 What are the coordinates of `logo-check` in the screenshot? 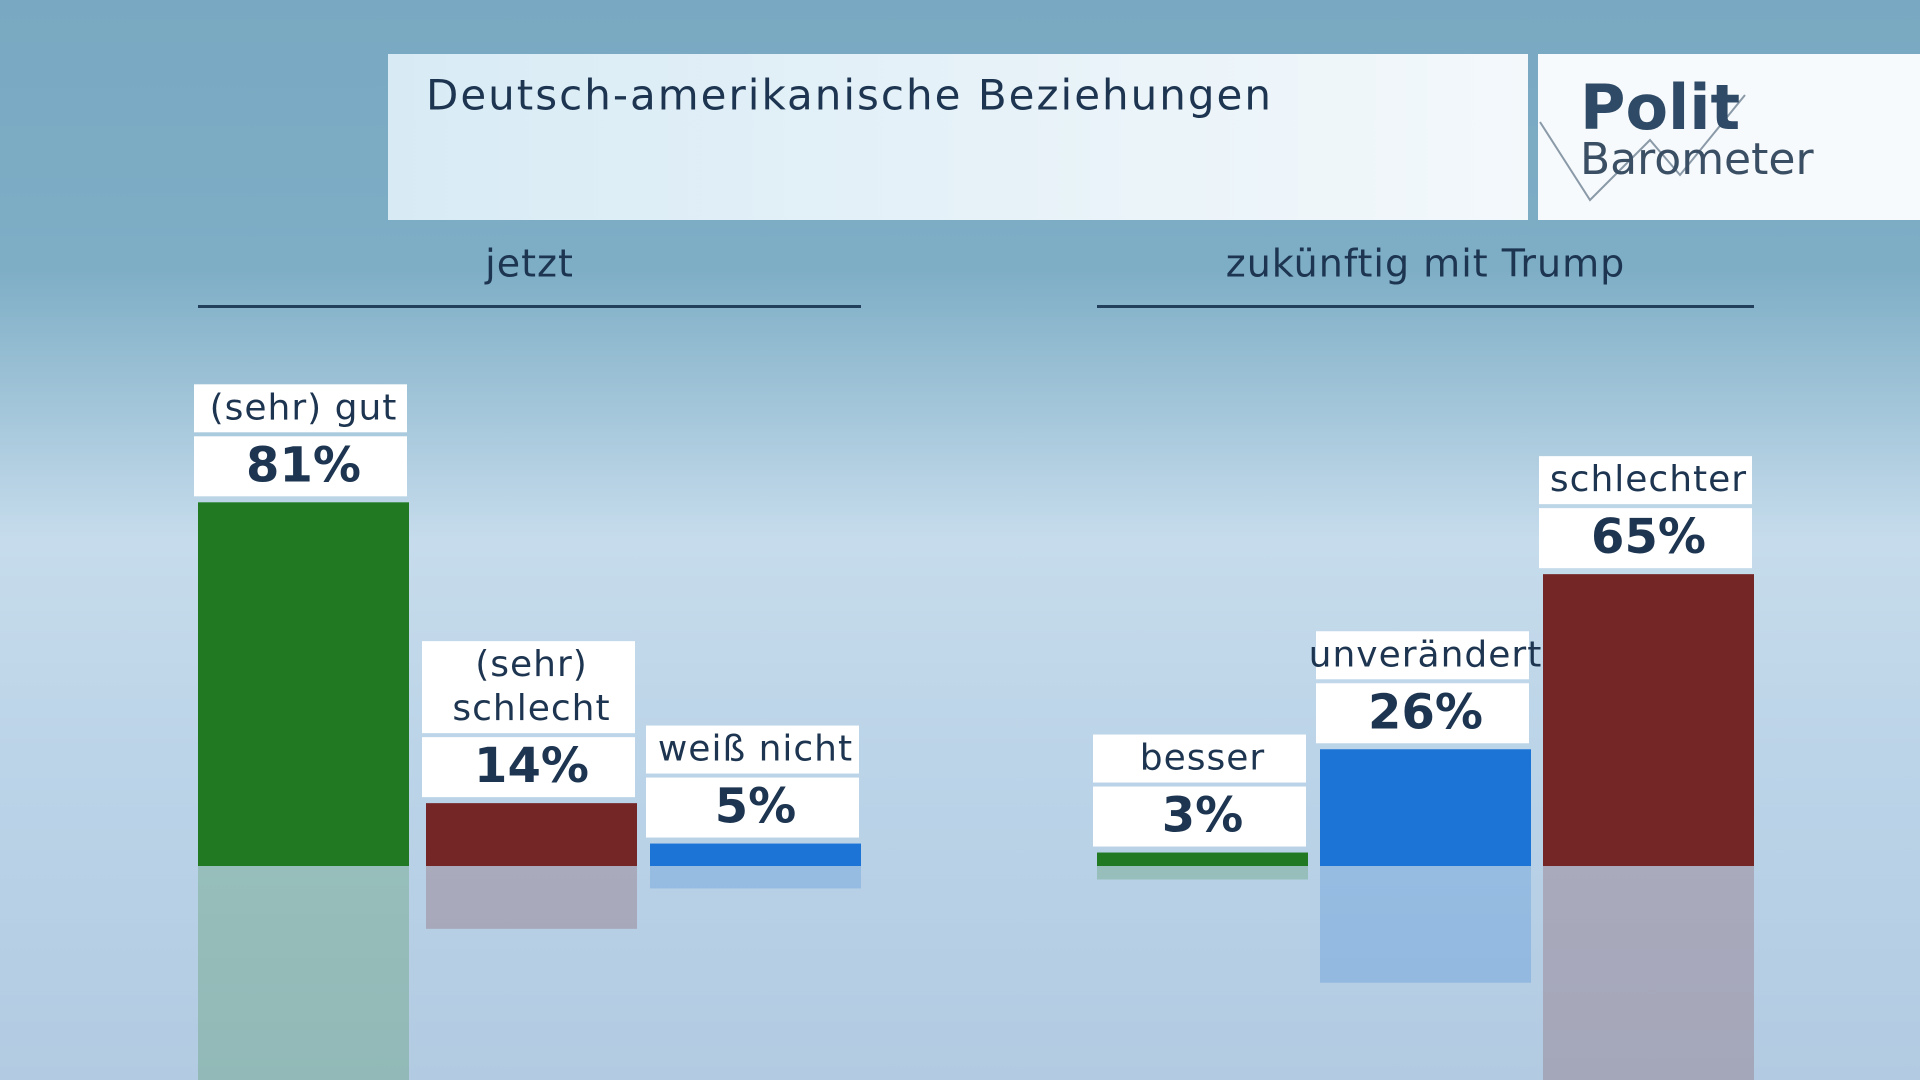 It's located at (1642, 148).